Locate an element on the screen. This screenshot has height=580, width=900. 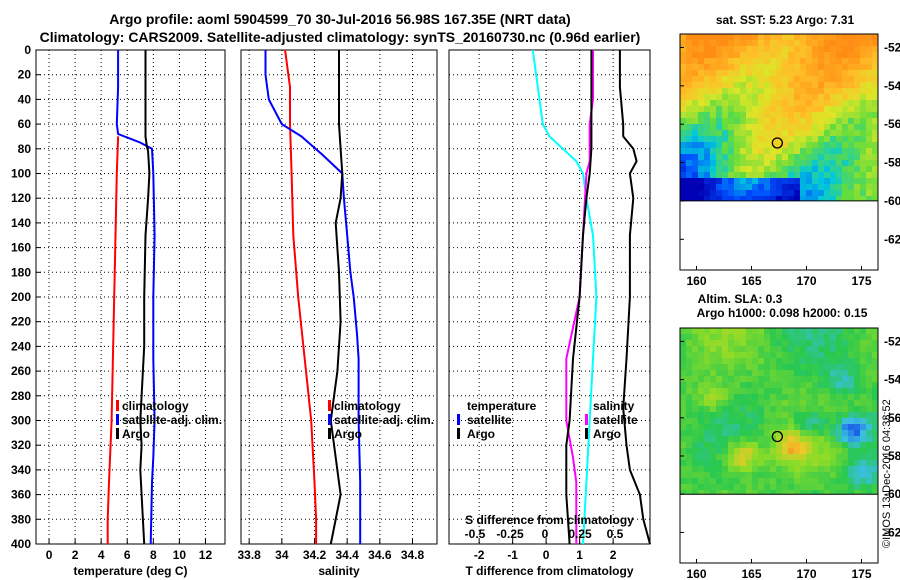
x-tick-label: 175 is located at coordinates (861, 281).